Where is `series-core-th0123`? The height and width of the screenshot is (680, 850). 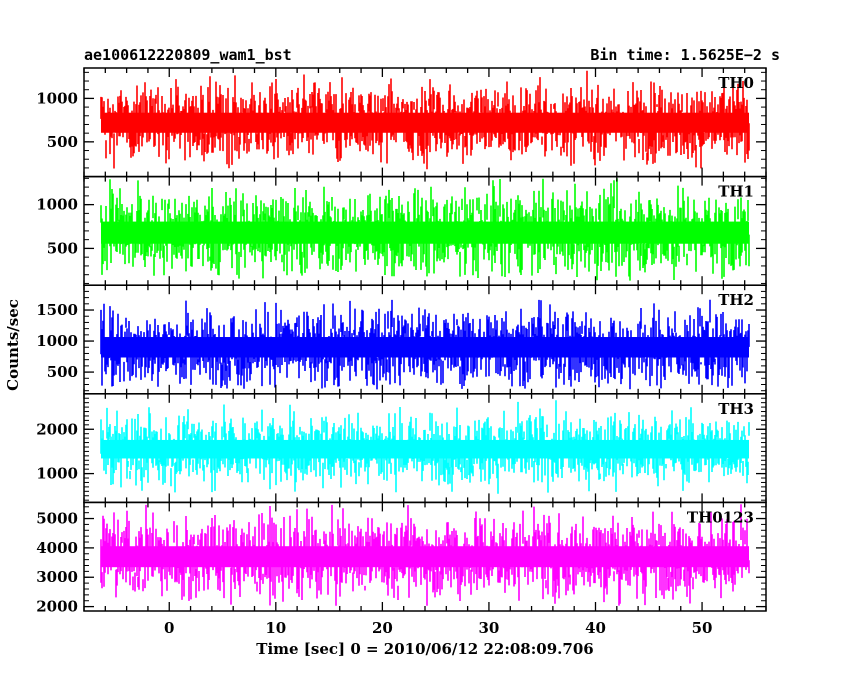
series-core-th0123 is located at coordinates (425, 557).